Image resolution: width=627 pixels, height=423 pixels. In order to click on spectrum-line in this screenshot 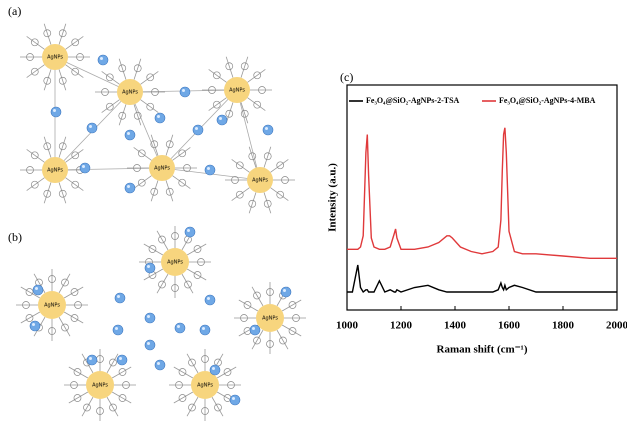, I will do `click(482, 193)`.